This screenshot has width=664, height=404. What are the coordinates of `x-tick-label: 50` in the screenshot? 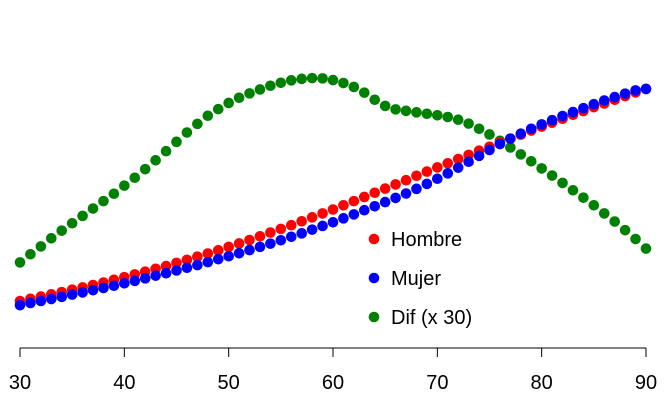 It's located at (229, 383).